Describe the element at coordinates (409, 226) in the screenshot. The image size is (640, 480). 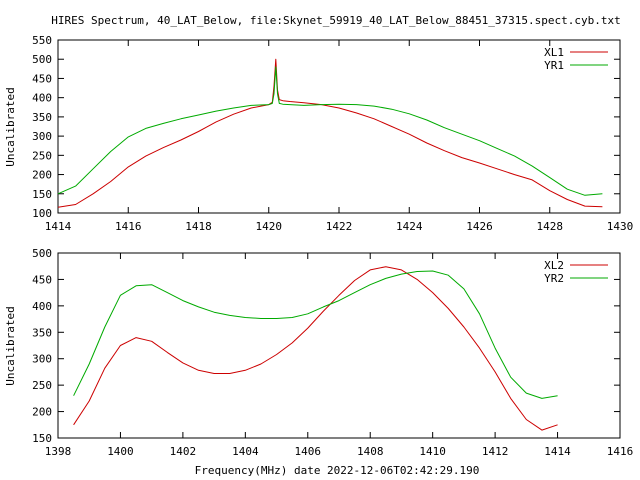
I see `x-tick-label: 1424` at that location.